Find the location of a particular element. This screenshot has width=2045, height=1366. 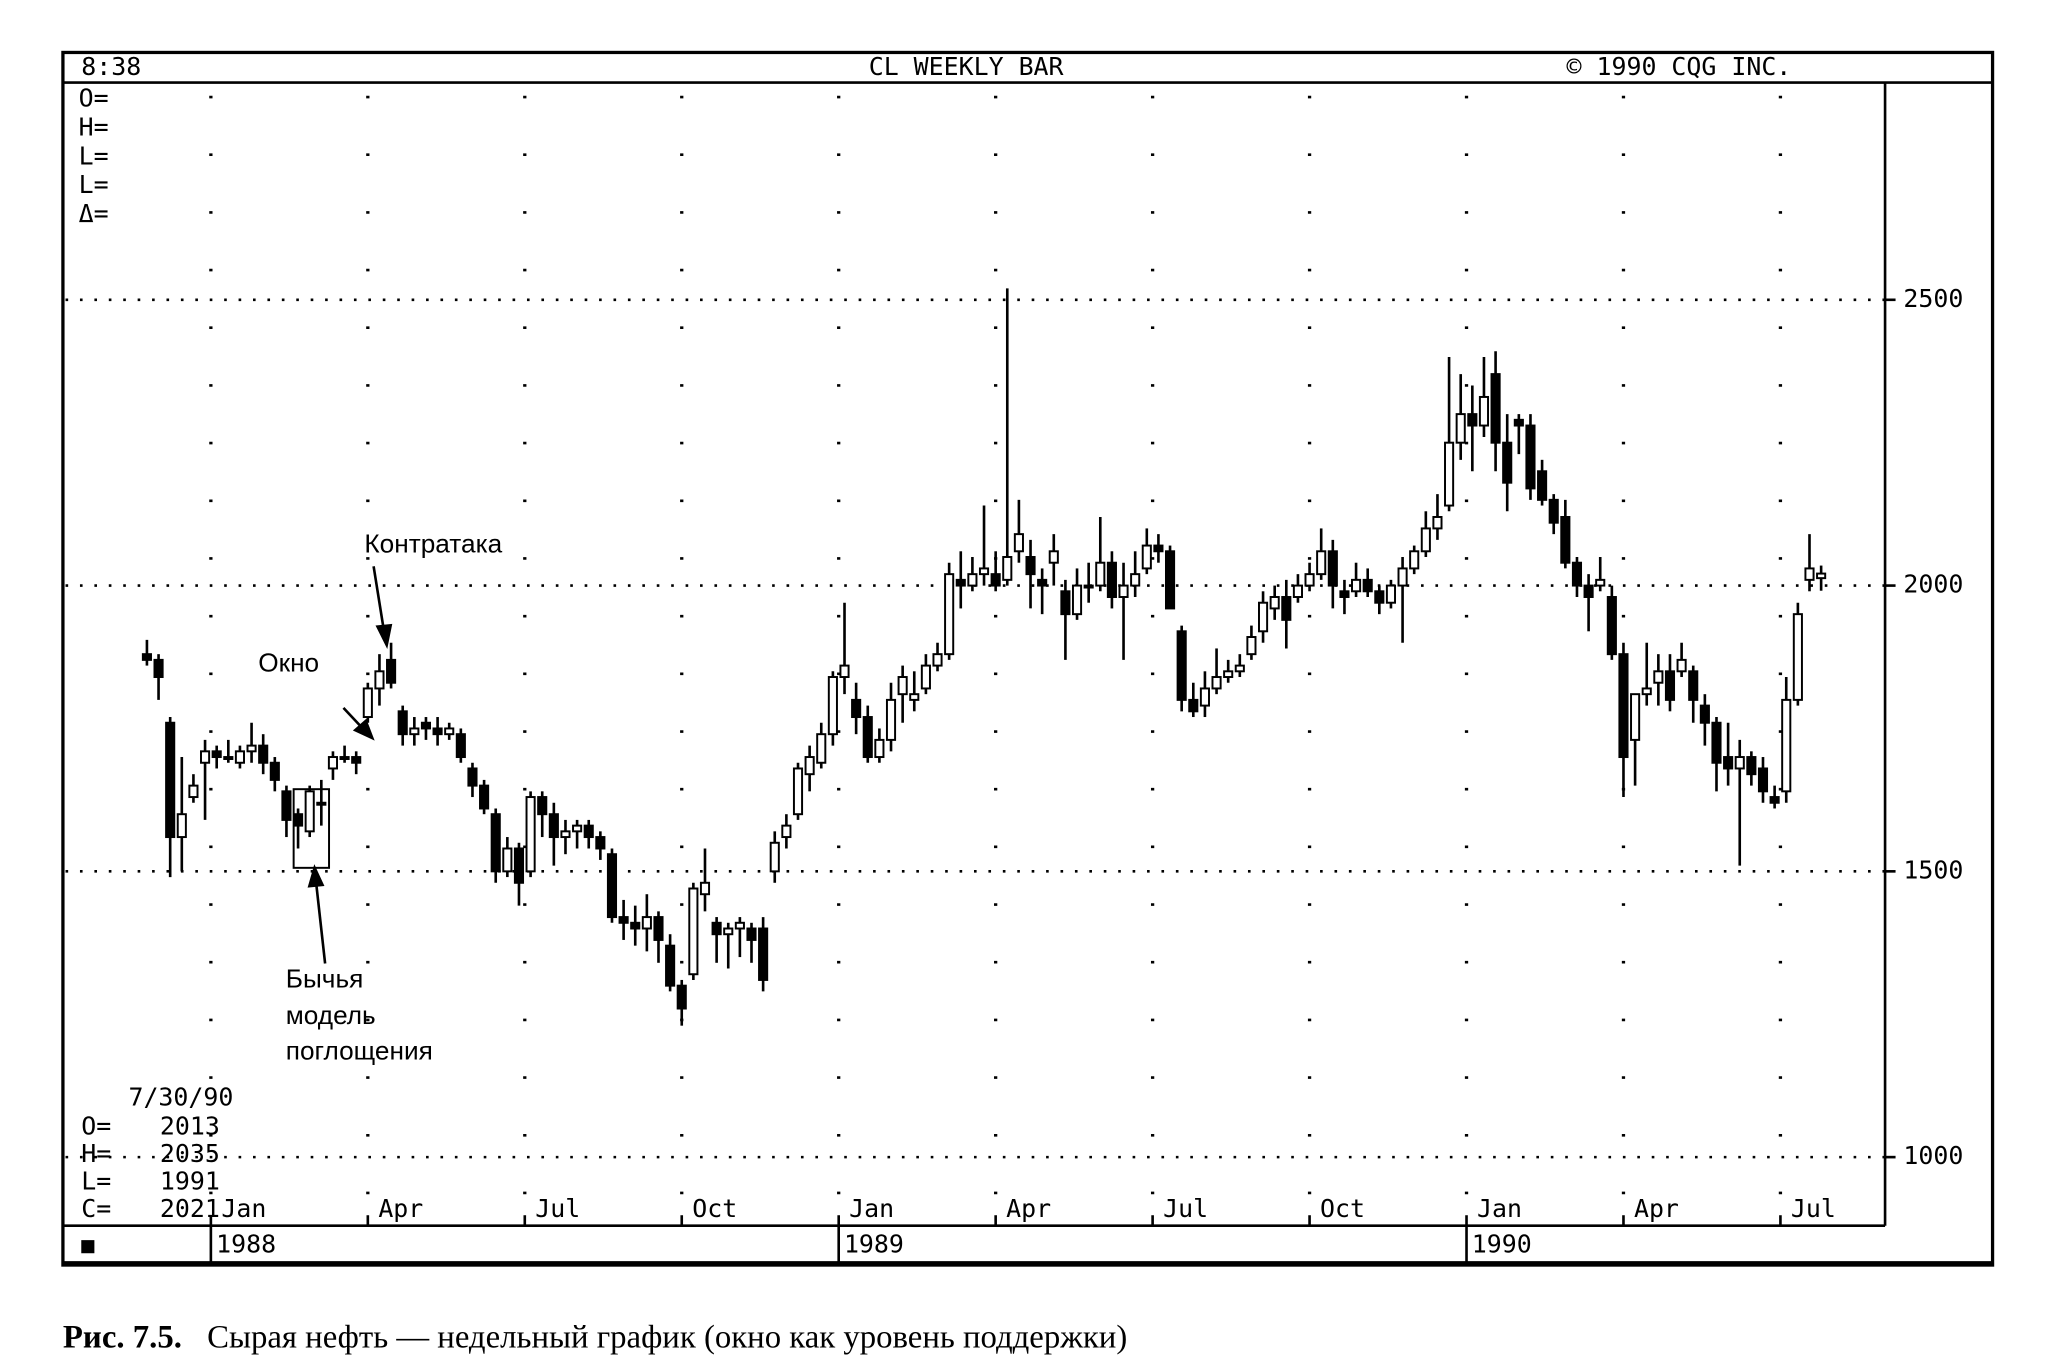

arrows is located at coordinates (350, 765).